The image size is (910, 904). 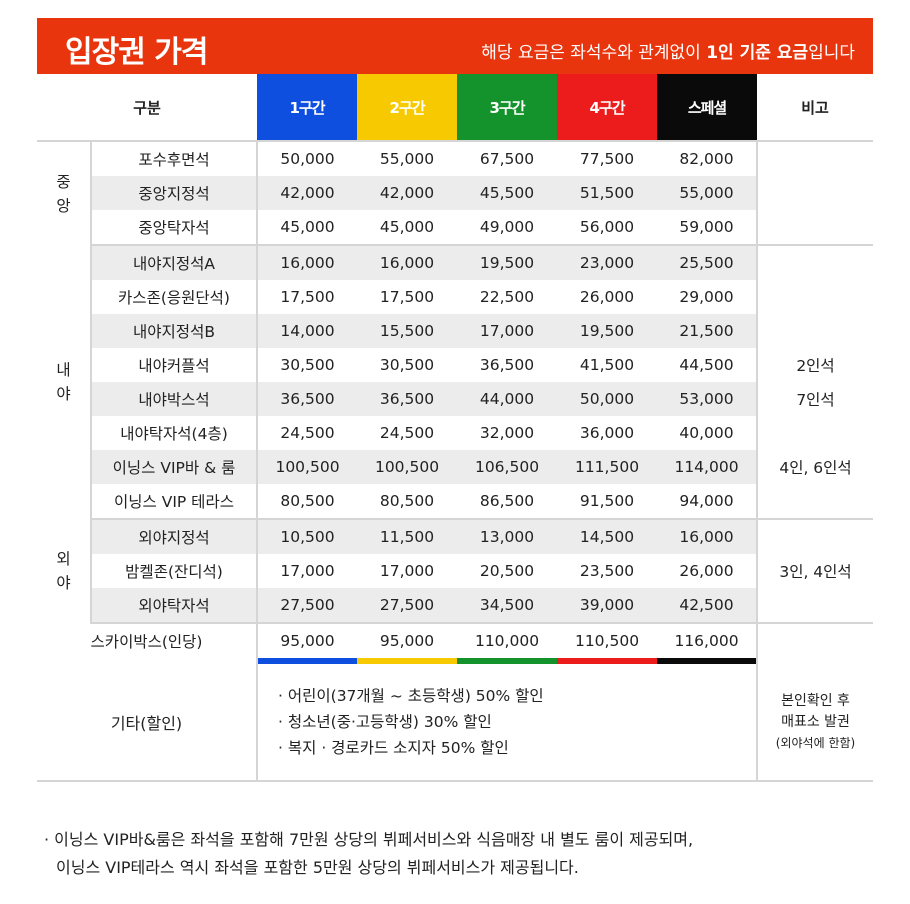 I want to click on price-cell: 51,500, so click(x=607, y=193).